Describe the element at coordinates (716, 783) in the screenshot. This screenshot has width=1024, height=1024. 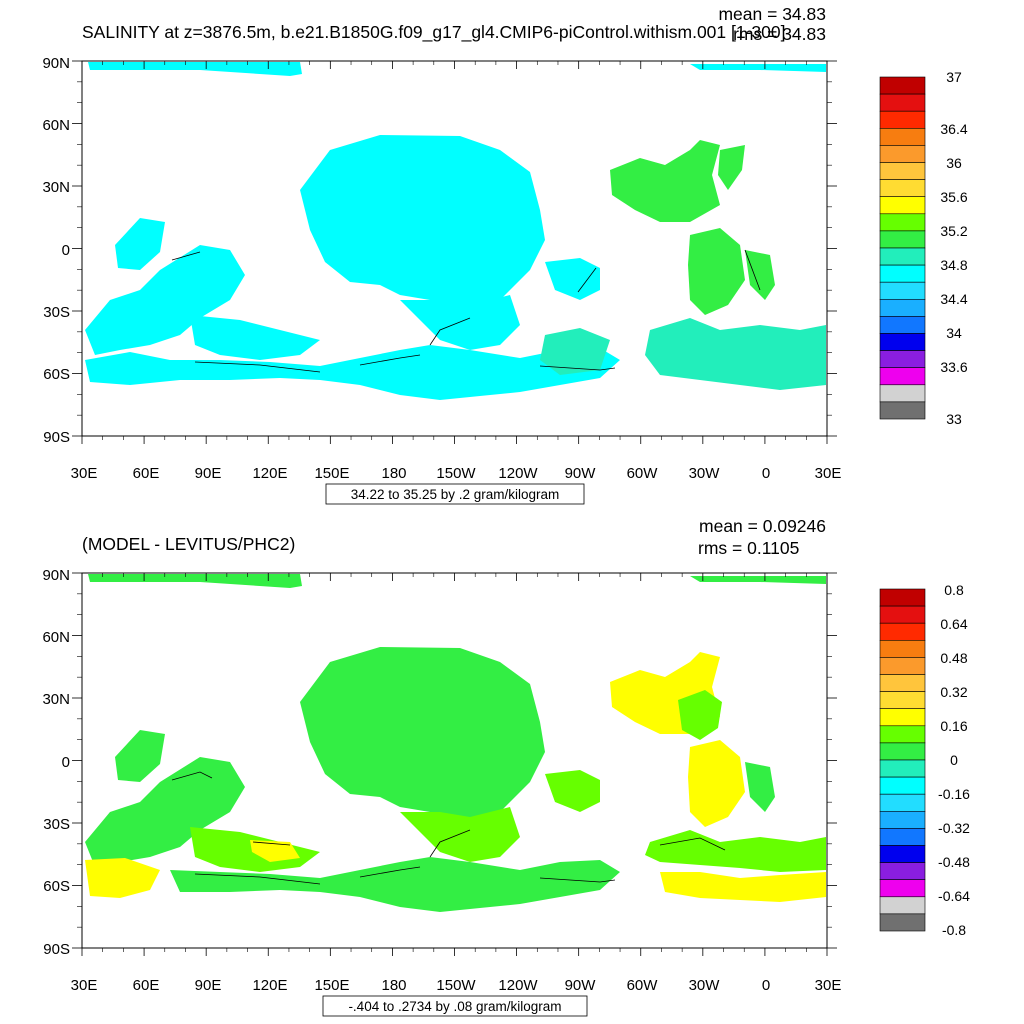
I see `region-atlantic-equatorial` at that location.